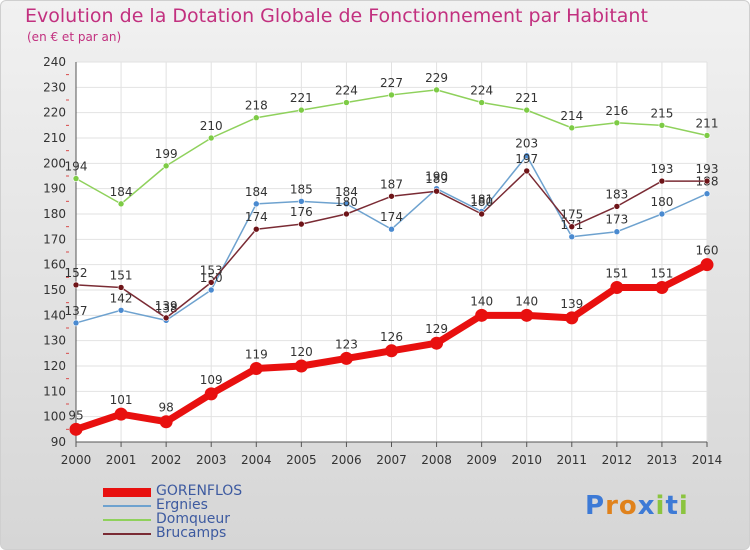 Image resolution: width=750 pixels, height=550 pixels. What do you see at coordinates (256, 460) in the screenshot?
I see `x-tick-label: 2004` at bounding box center [256, 460].